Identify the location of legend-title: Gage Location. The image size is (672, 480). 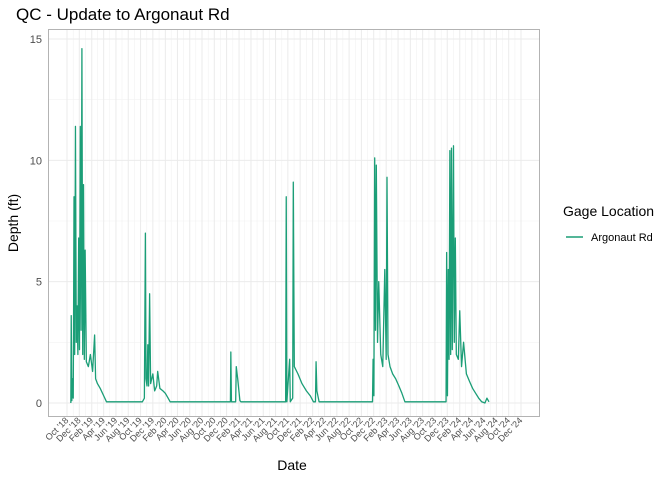
(608, 211).